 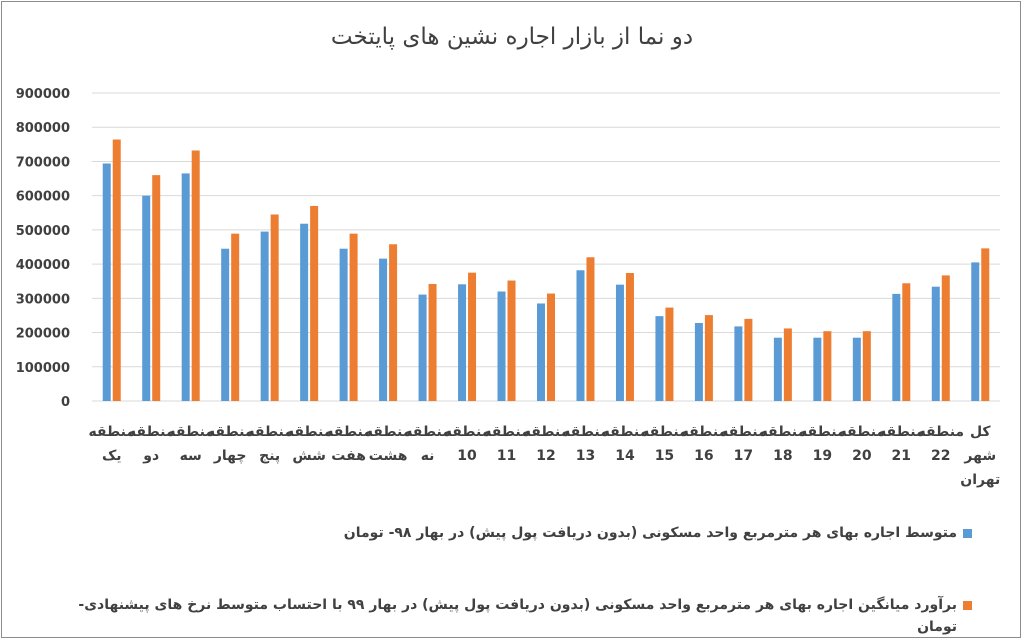 I want to click on x-tick-label: سه, so click(x=191, y=456).